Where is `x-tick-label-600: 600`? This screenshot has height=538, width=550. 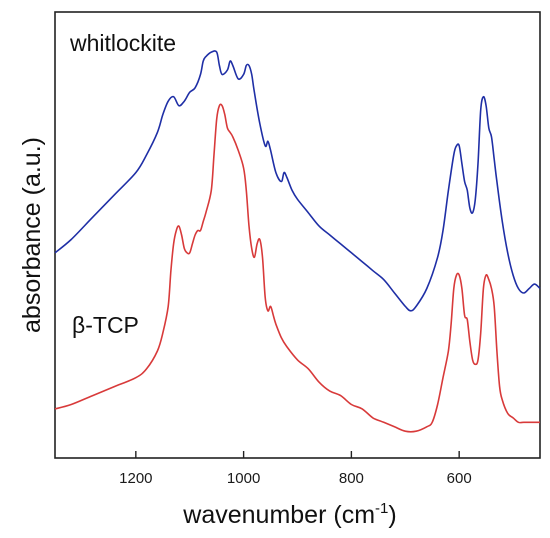 x-tick-label-600: 600 is located at coordinates (459, 478).